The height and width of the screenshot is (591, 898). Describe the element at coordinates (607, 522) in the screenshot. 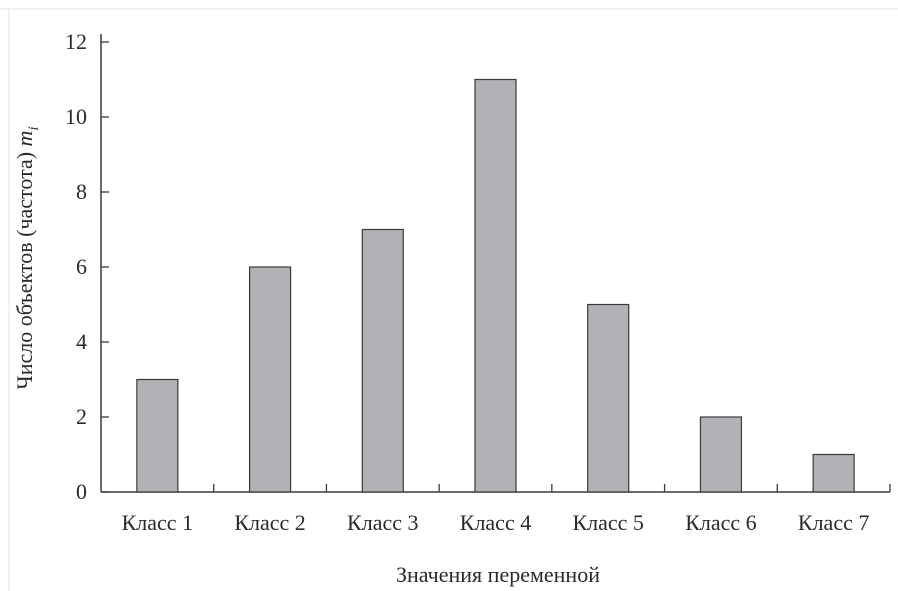

I see `x-tick-label: Класс 5` at that location.